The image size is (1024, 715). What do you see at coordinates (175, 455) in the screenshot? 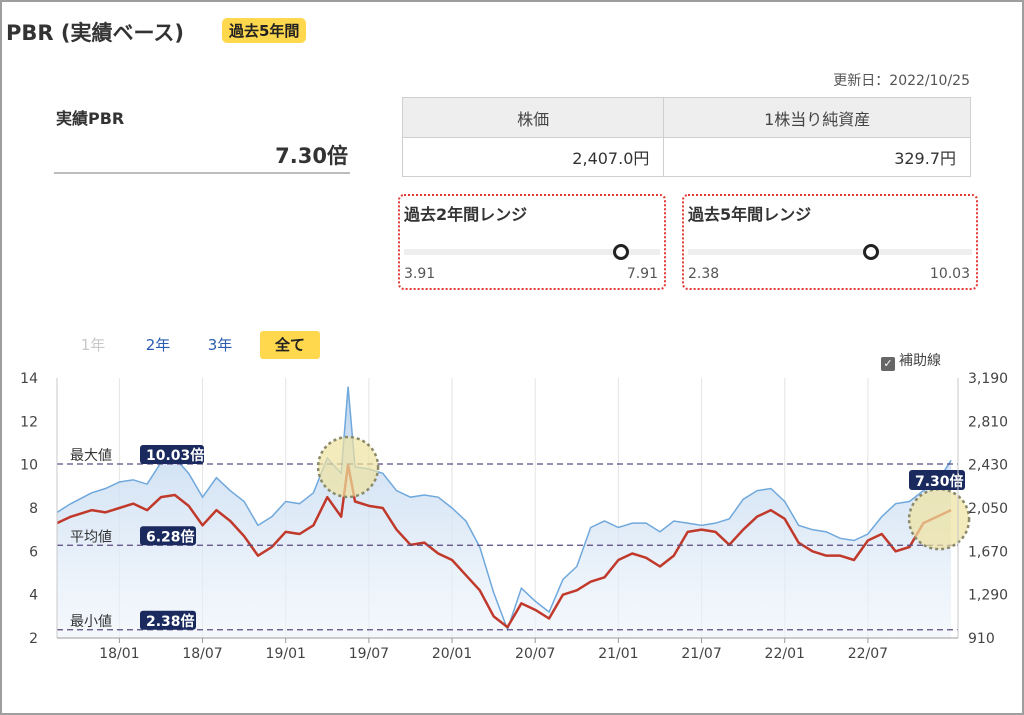
I see `ref-value-label: 10.03倍` at bounding box center [175, 455].